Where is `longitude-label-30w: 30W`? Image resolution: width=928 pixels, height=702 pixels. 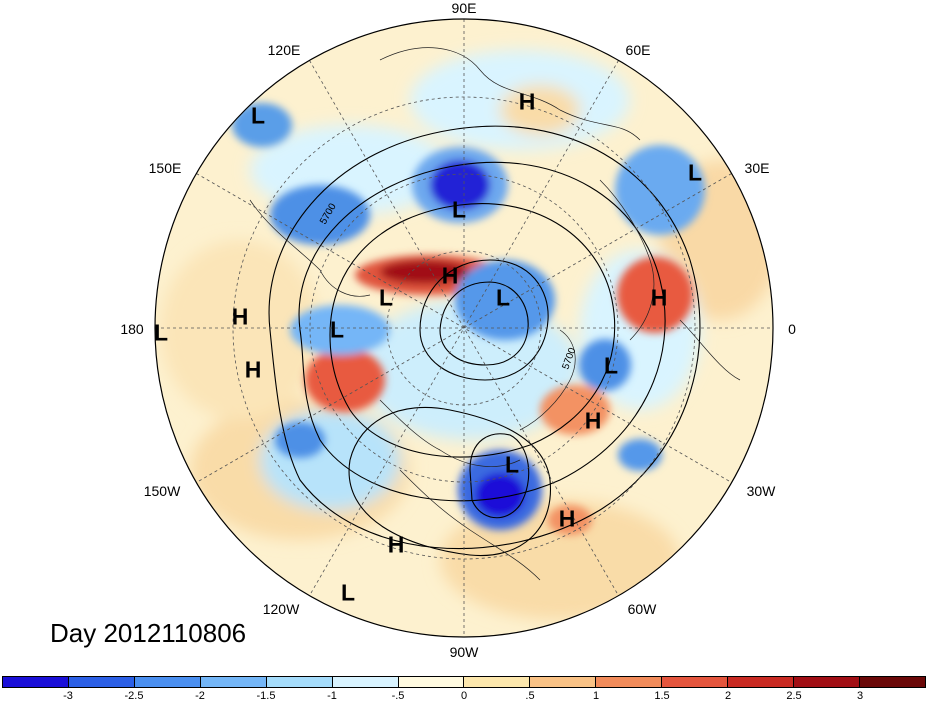 longitude-label-30w: 30W is located at coordinates (761, 491).